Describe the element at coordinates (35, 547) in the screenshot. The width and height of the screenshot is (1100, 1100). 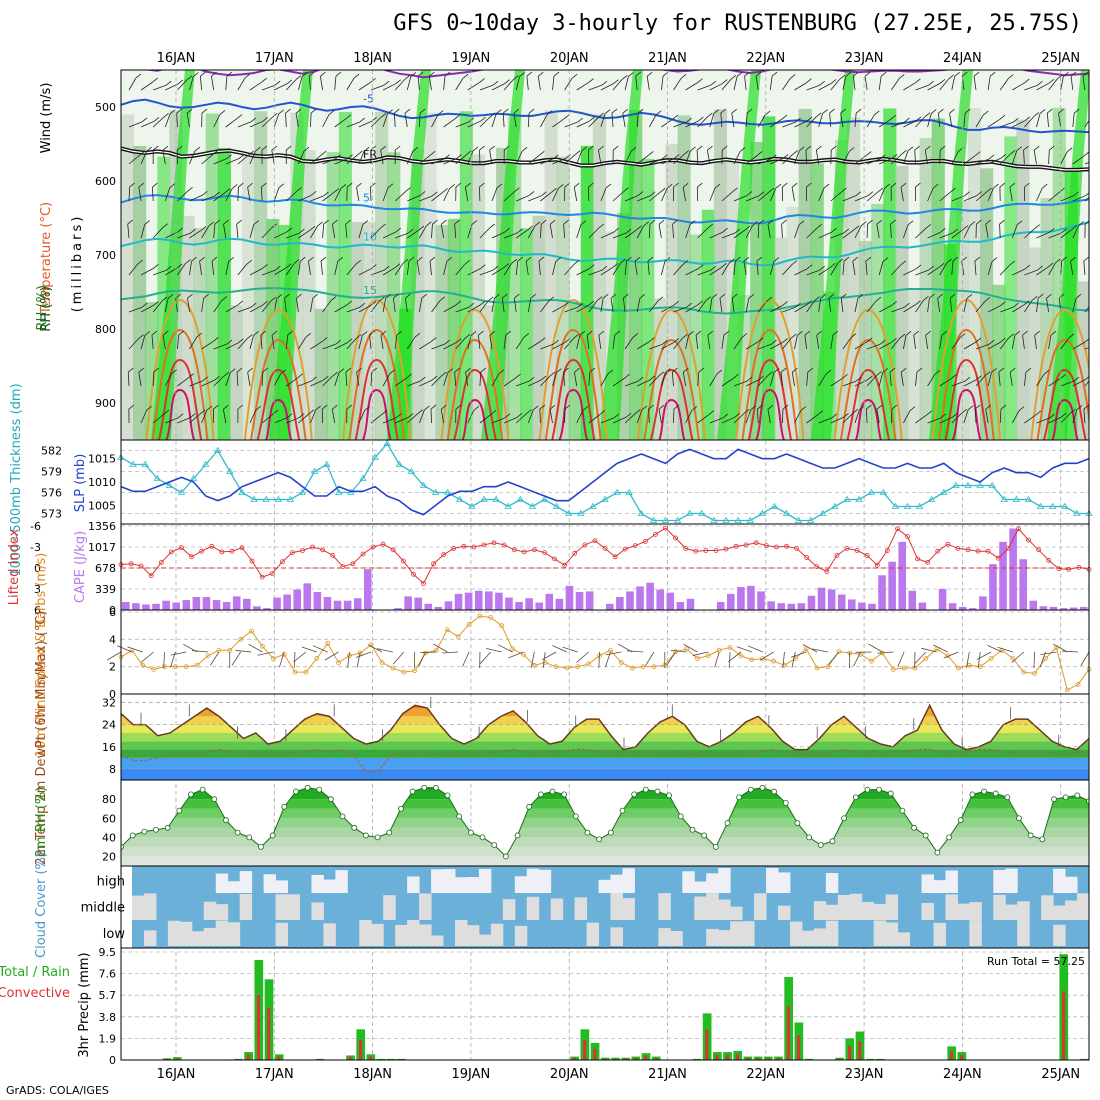
I see `li-tick--3: -3` at that location.